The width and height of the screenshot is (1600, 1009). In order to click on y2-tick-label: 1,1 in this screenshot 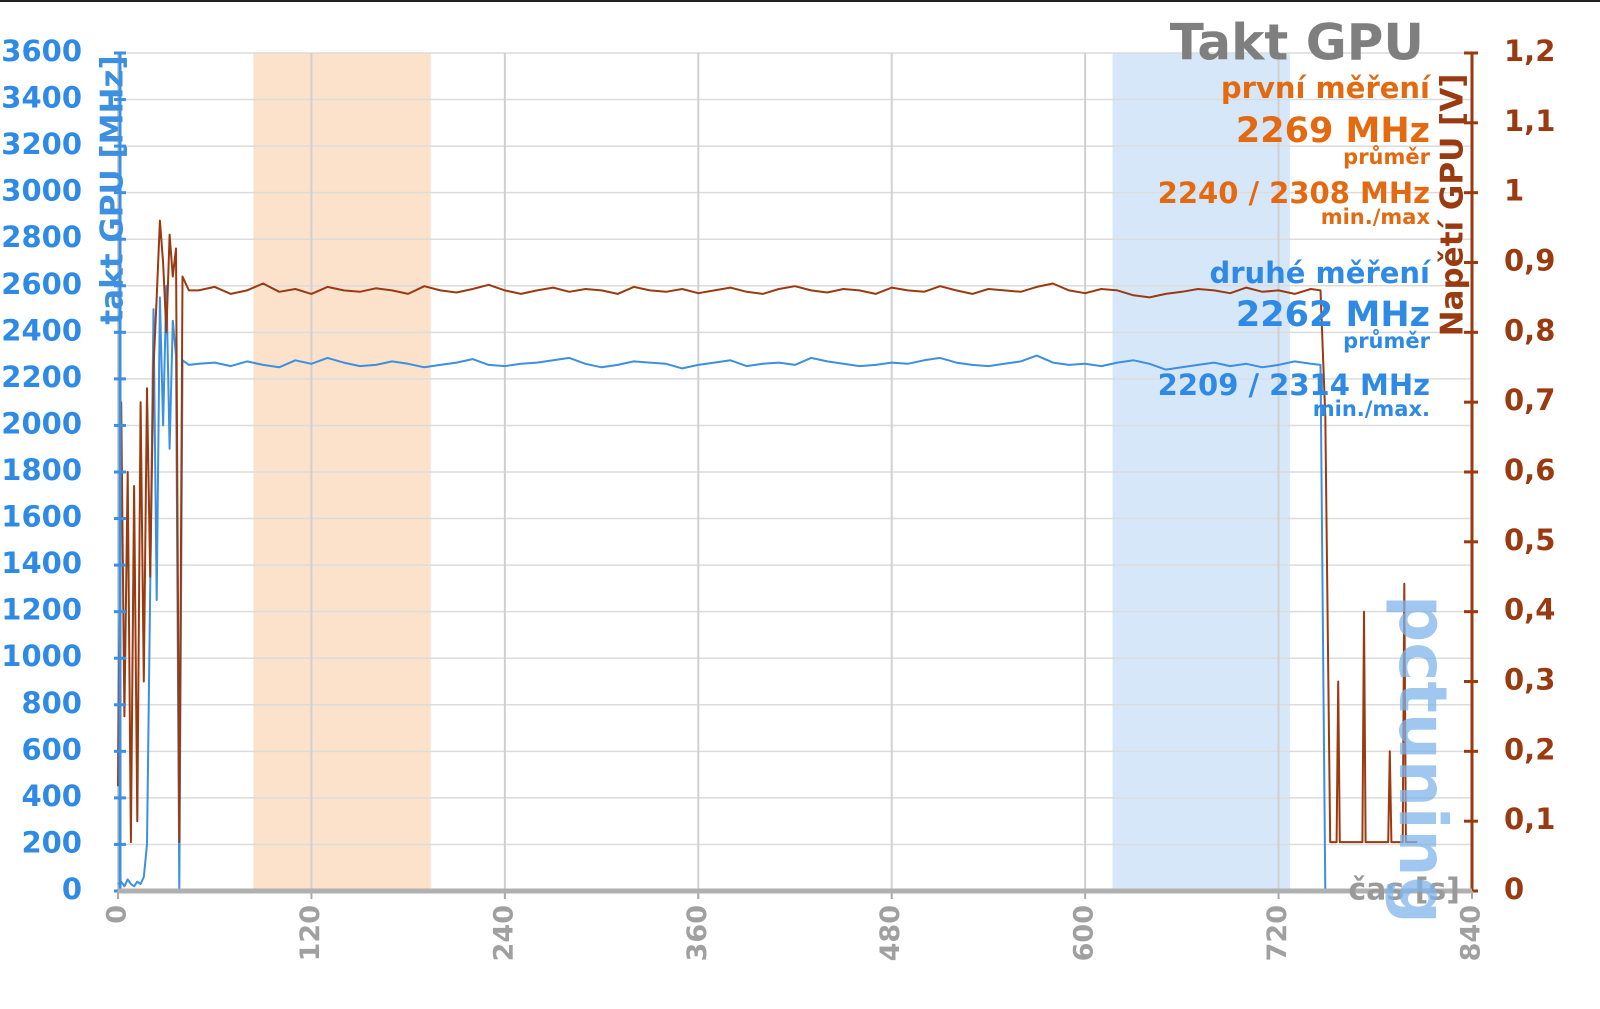, I will do `click(1529, 121)`.